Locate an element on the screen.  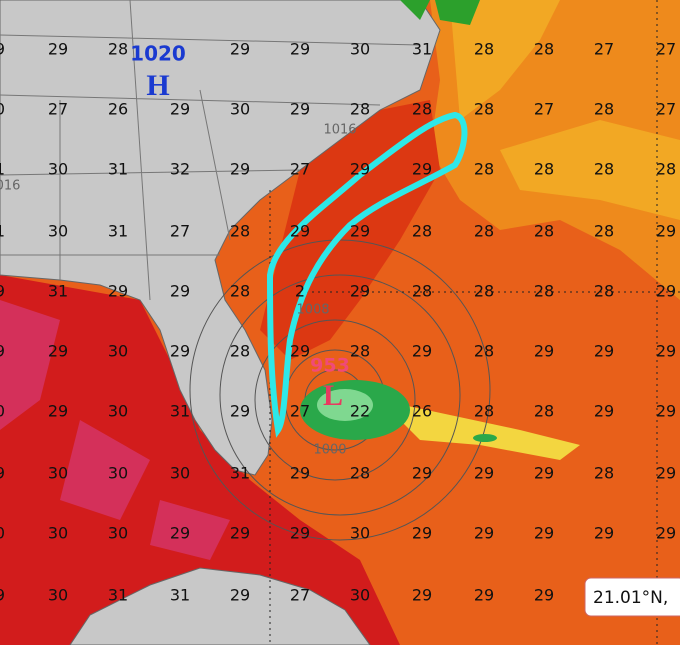
sst-value: 2 is located at coordinates (300, 291).